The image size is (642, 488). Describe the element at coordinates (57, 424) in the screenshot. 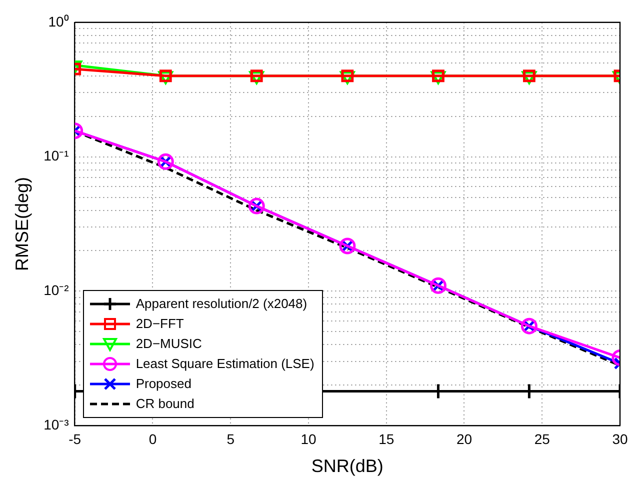

I see `y-tick-label: 10⁻³` at that location.